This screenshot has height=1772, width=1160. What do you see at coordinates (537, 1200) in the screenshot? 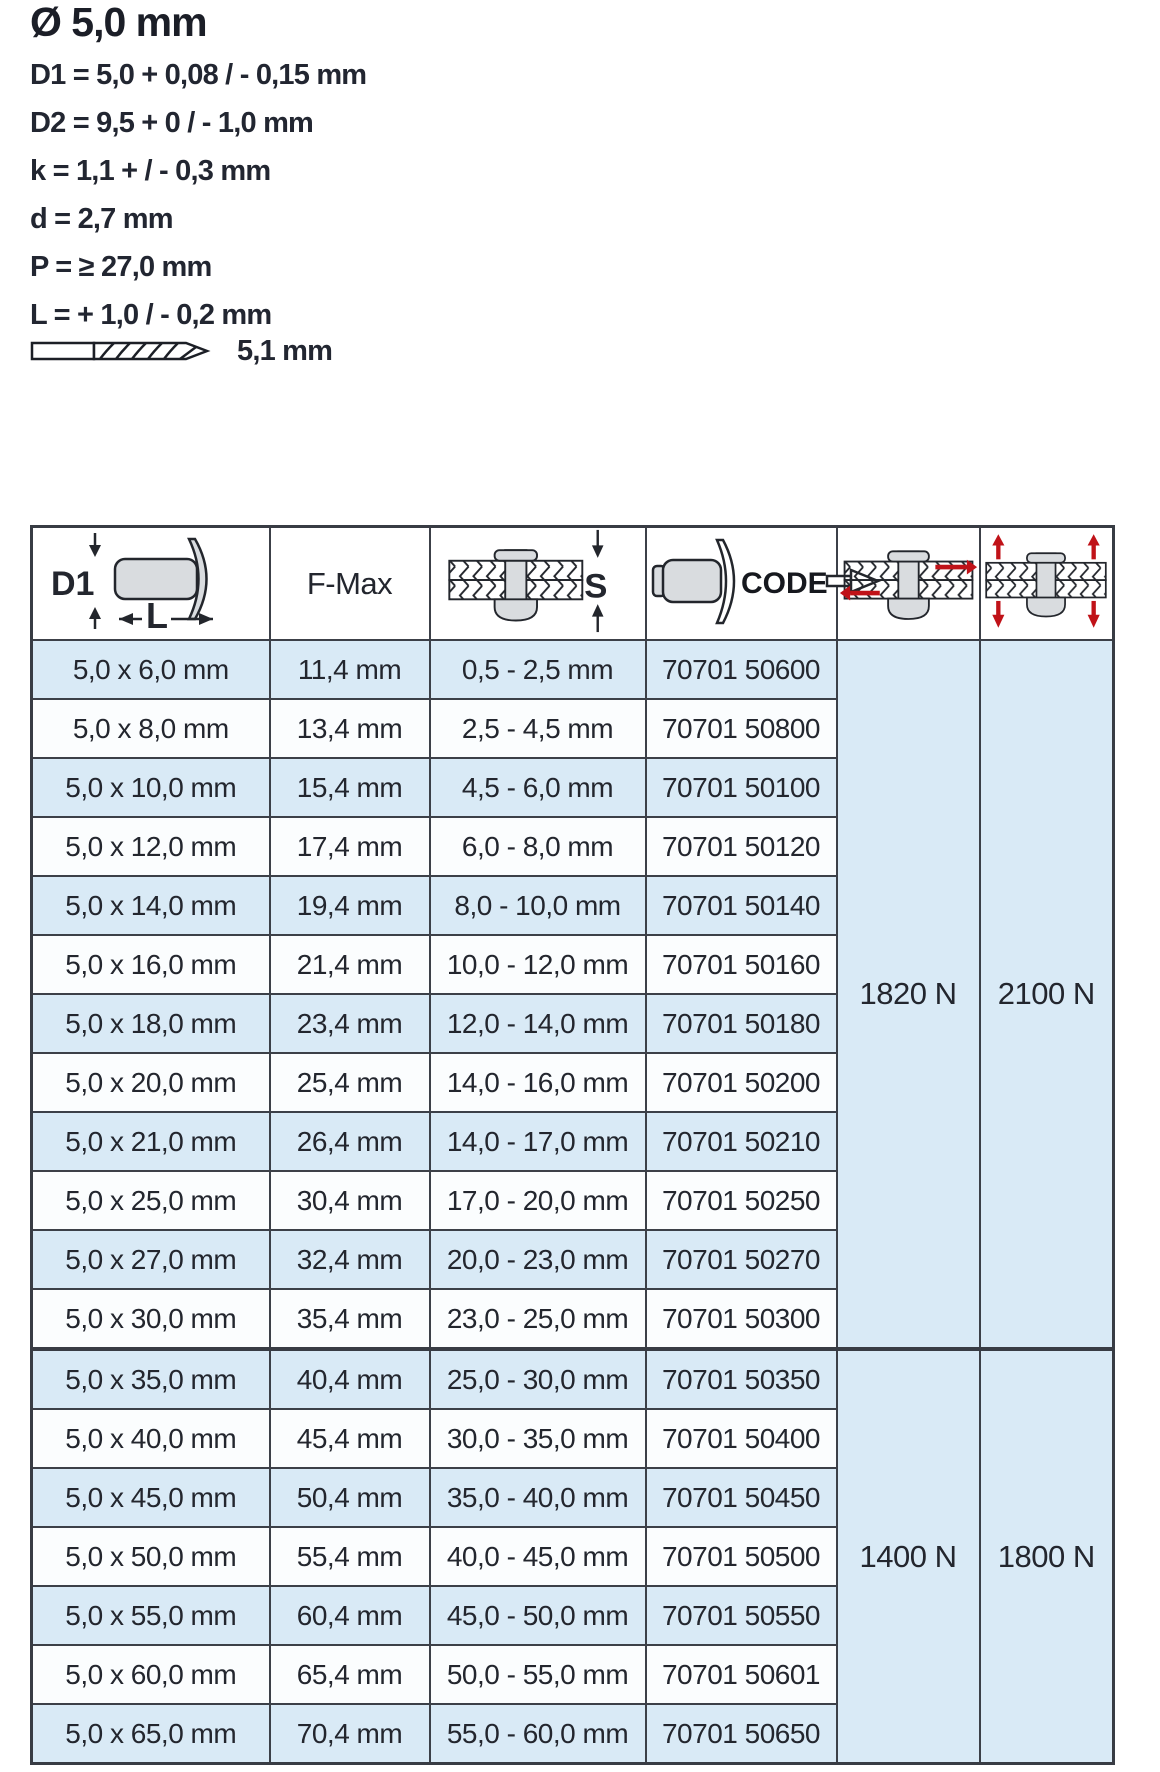
I see `cell-grip-range: 17,0 - 20,0 mm` at bounding box center [537, 1200].